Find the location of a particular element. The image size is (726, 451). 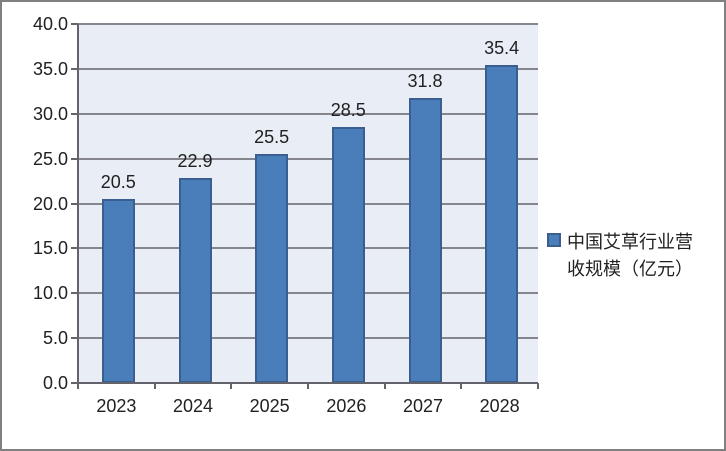

y-tick-label: 35.0 is located at coordinates (50, 68).